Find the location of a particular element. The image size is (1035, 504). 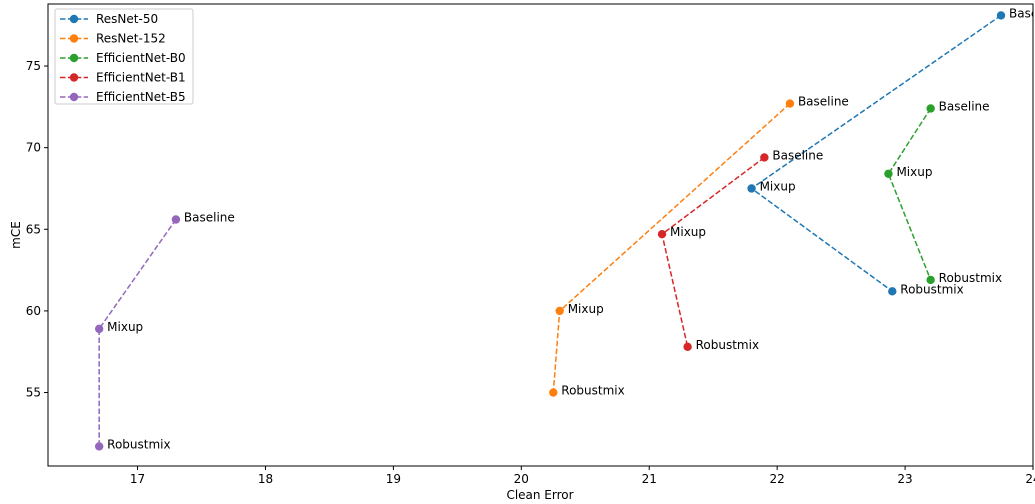

y-tick-label: 55 is located at coordinates (33, 393).